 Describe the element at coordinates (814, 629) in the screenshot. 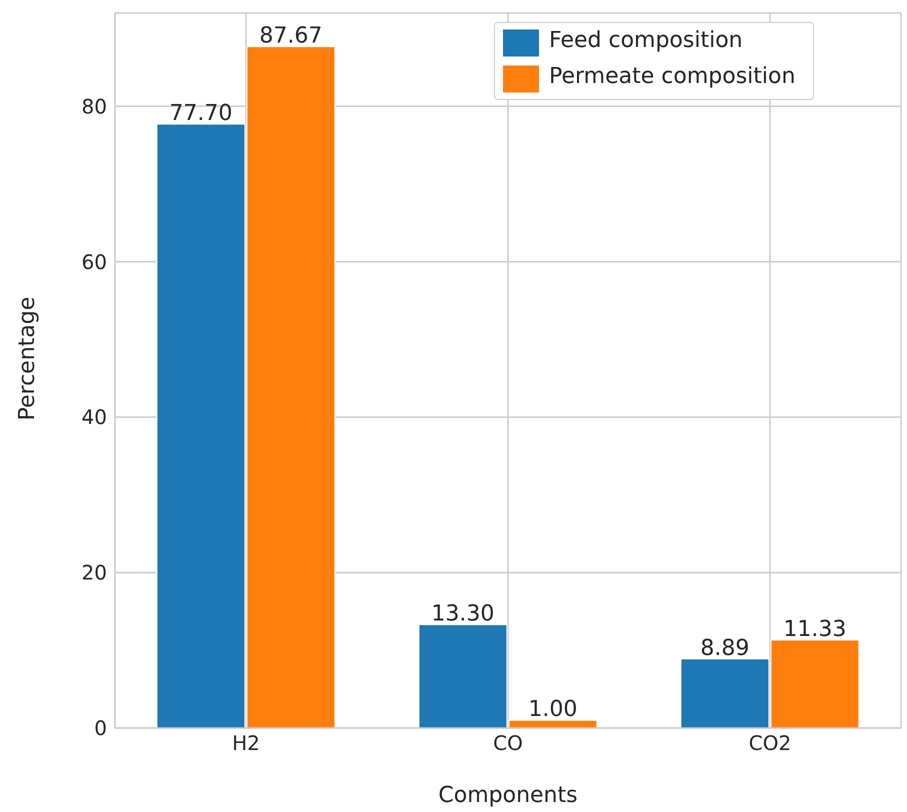

I see `data-label: 11.33` at that location.